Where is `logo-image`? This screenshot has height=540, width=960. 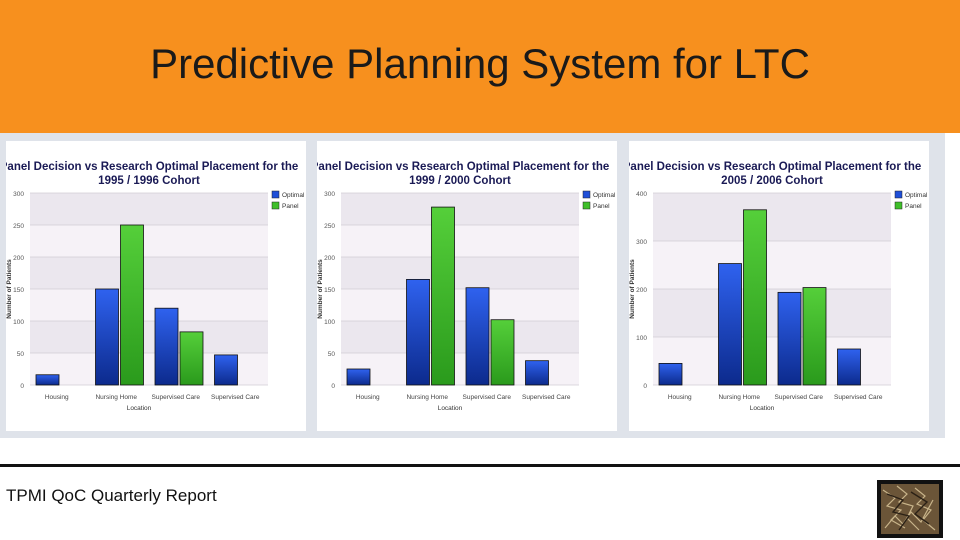 logo-image is located at coordinates (910, 509).